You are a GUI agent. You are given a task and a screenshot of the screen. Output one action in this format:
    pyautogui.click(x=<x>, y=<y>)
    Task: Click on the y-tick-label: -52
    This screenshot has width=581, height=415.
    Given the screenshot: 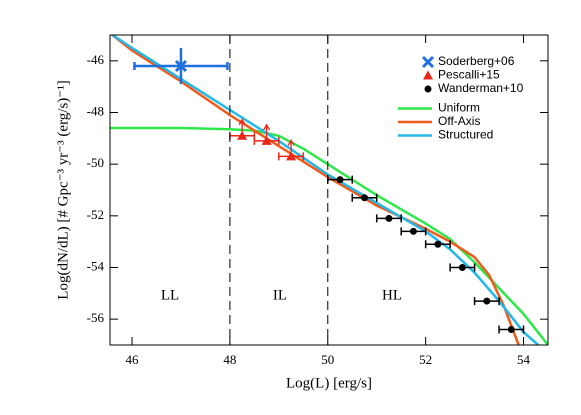 What is the action you would take?
    pyautogui.click(x=95, y=214)
    